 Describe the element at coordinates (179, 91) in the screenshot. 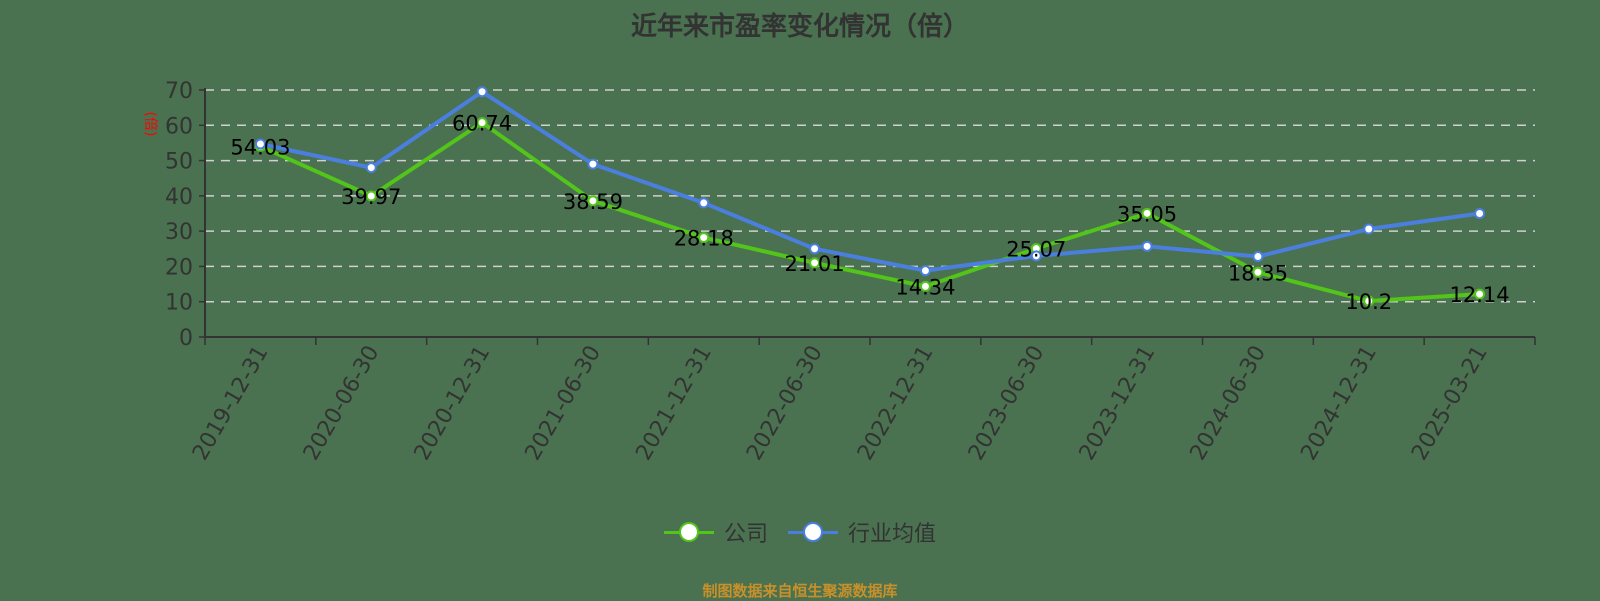

I see `y-tick-label: 70` at that location.